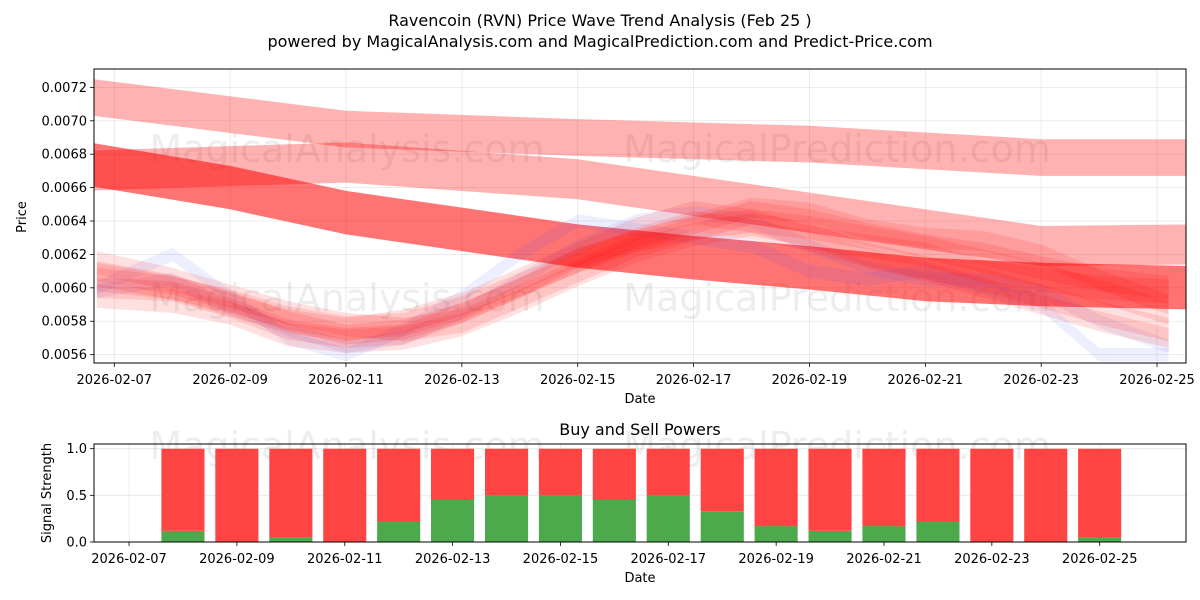 Image resolution: width=1200 pixels, height=600 pixels. I want to click on y-tick-label: 0.0072, so click(65, 88).